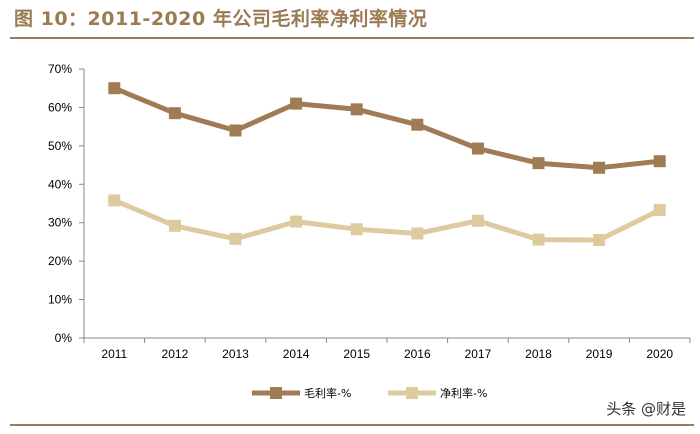 The width and height of the screenshot is (700, 434). Describe the element at coordinates (327, 393) in the screenshot. I see `legend-label-1: 毛利率-%` at that location.